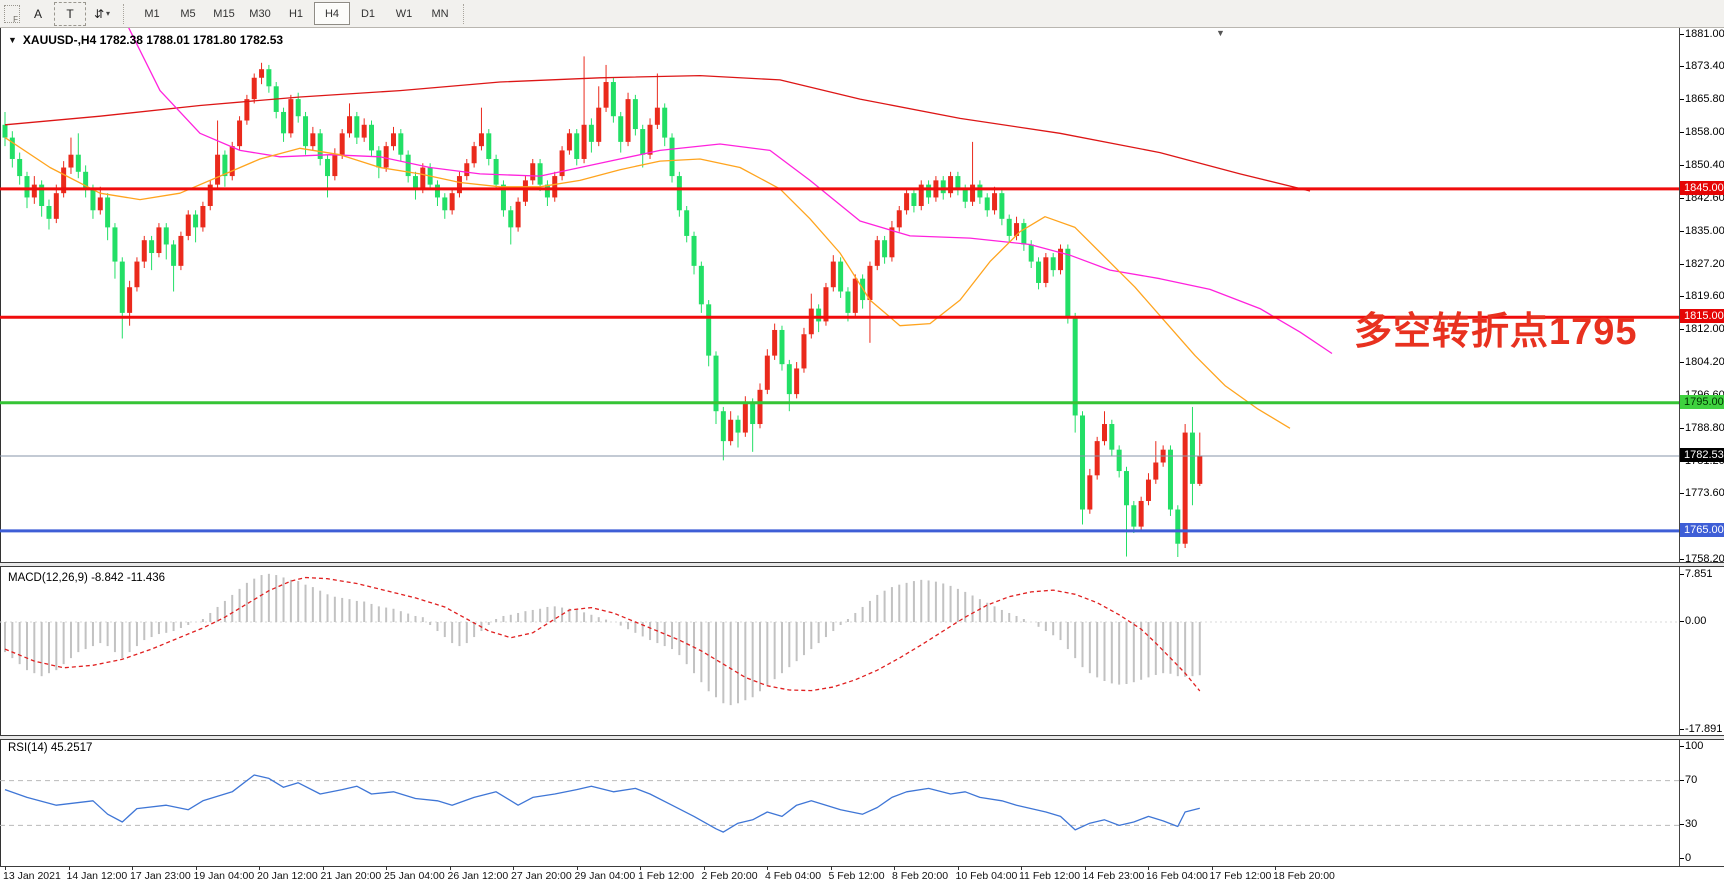 Image resolution: width=1724 pixels, height=889 pixels. Describe the element at coordinates (108, 13) in the screenshot. I see `dropdown-caret-icon: ▾` at that location.